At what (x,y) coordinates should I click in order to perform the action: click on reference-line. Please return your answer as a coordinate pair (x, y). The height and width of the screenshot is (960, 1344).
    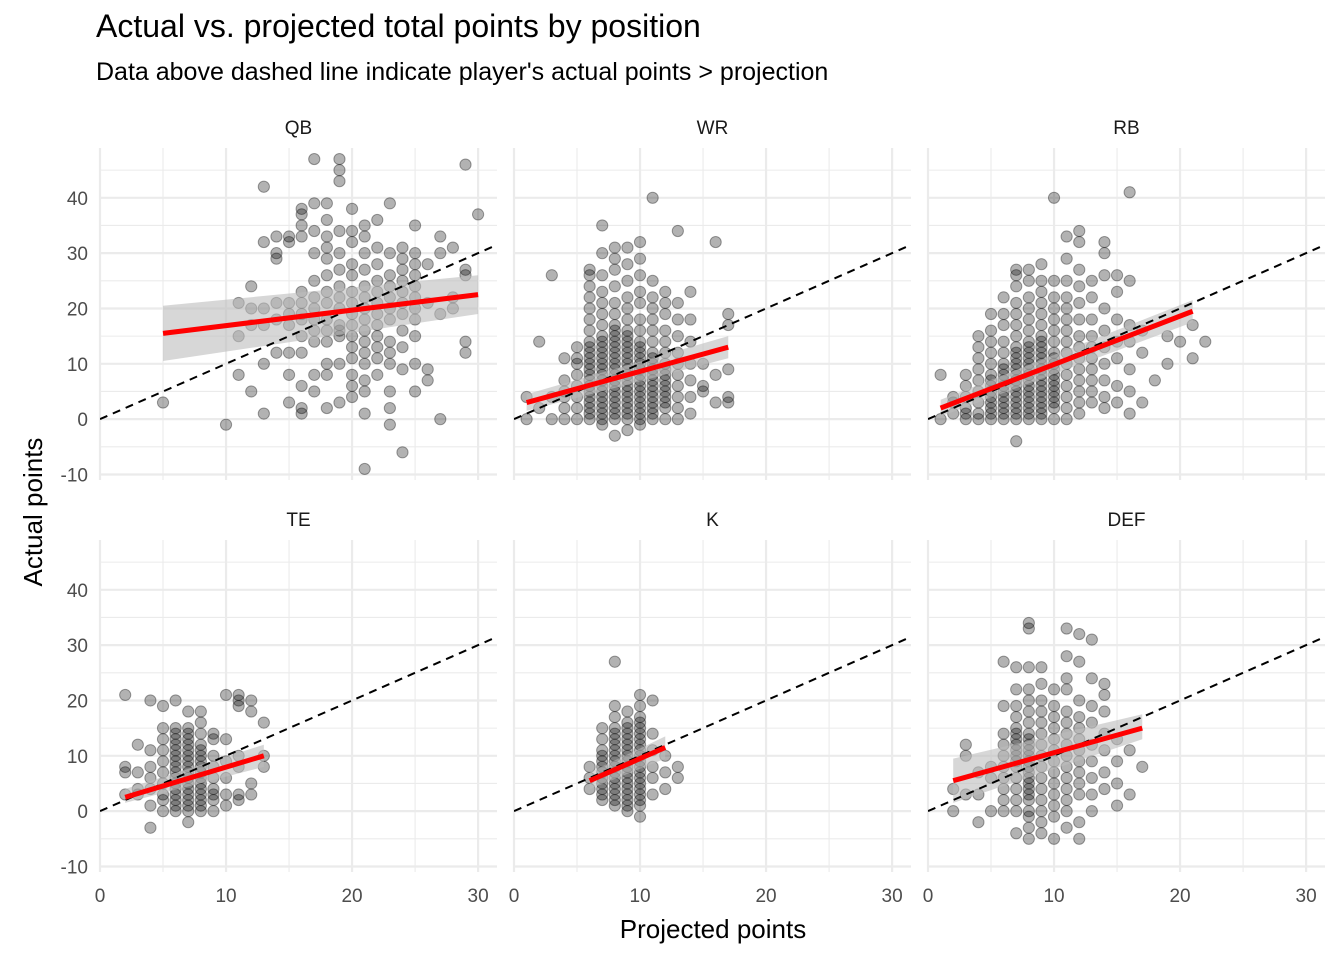
    Looking at the image, I should click on (712, 724).